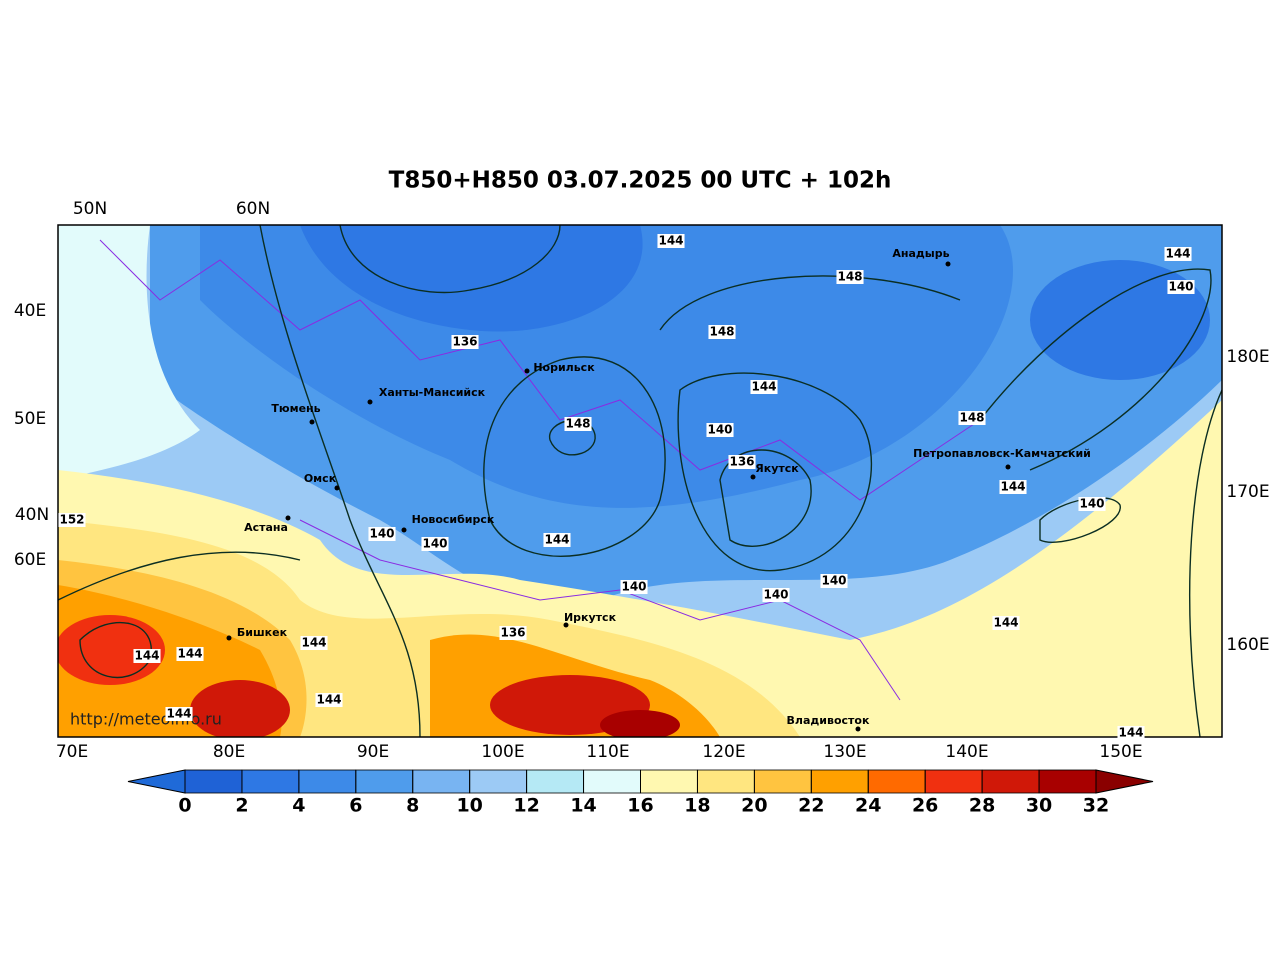 The image size is (1281, 963). Describe the element at coordinates (146, 719) in the screenshot. I see `watermark: http://meteoinfo.ru` at that location.